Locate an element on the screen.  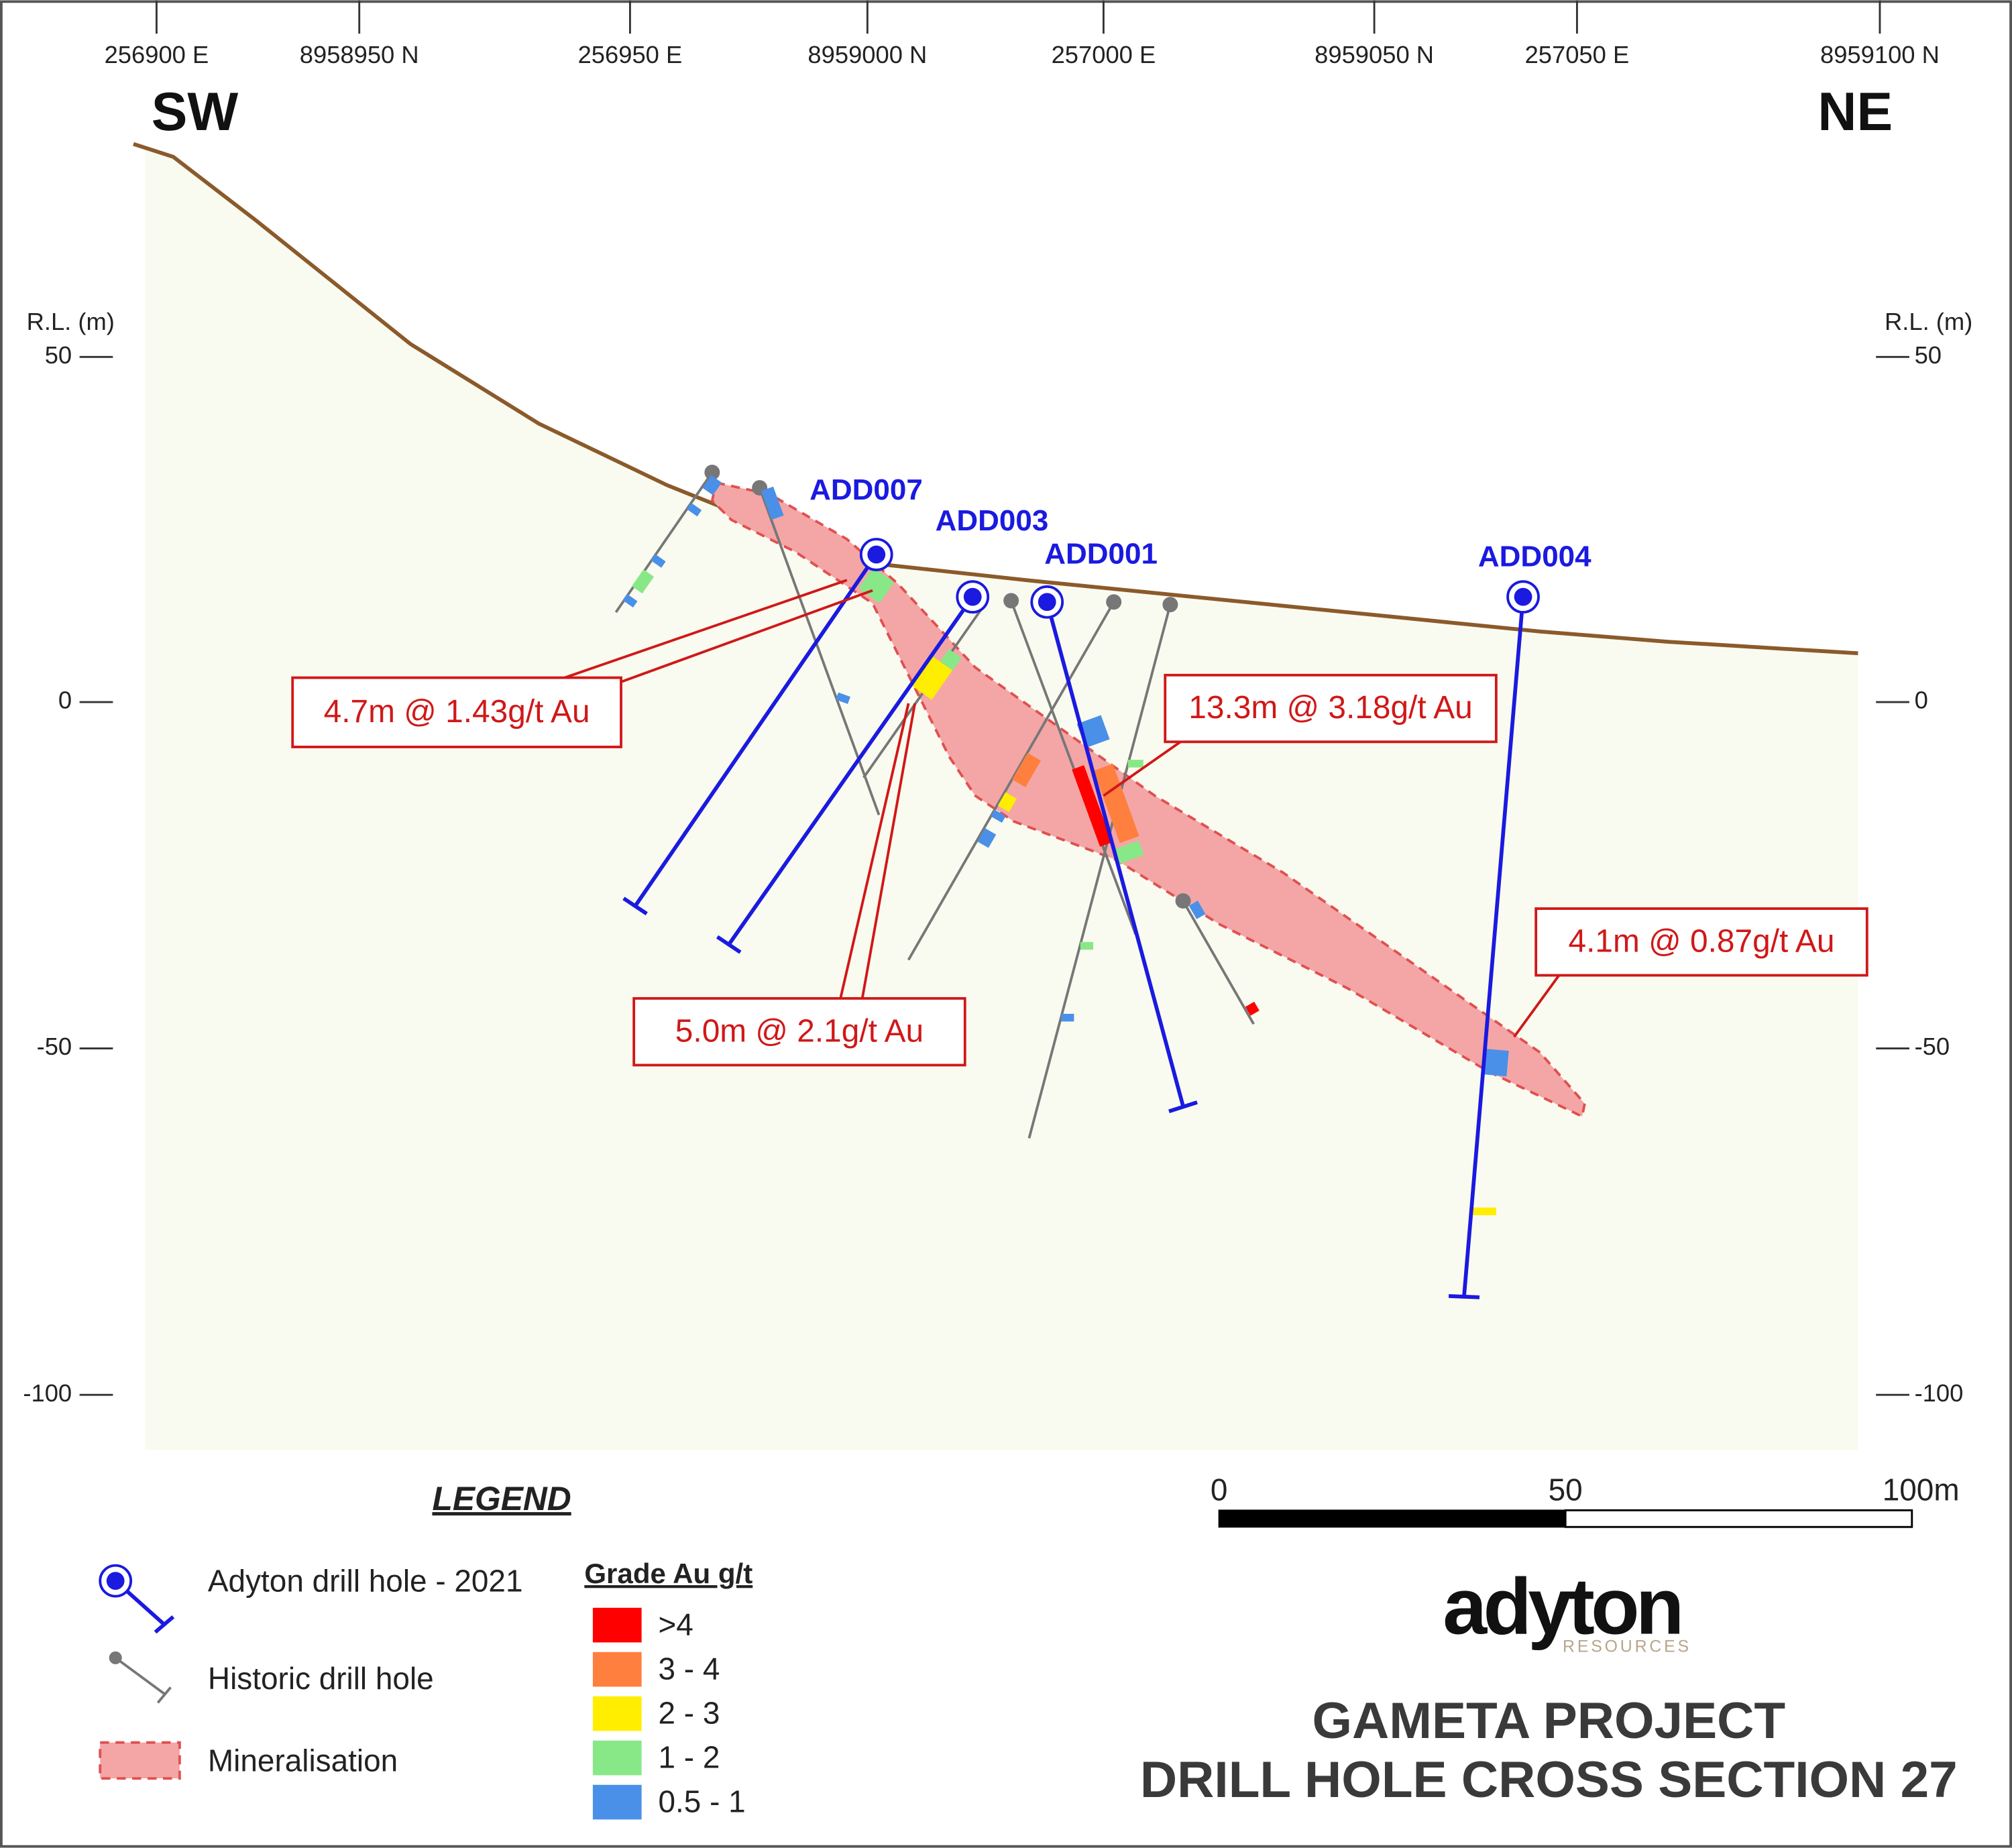
grade-label: 0.5 - 1 is located at coordinates (702, 1801).